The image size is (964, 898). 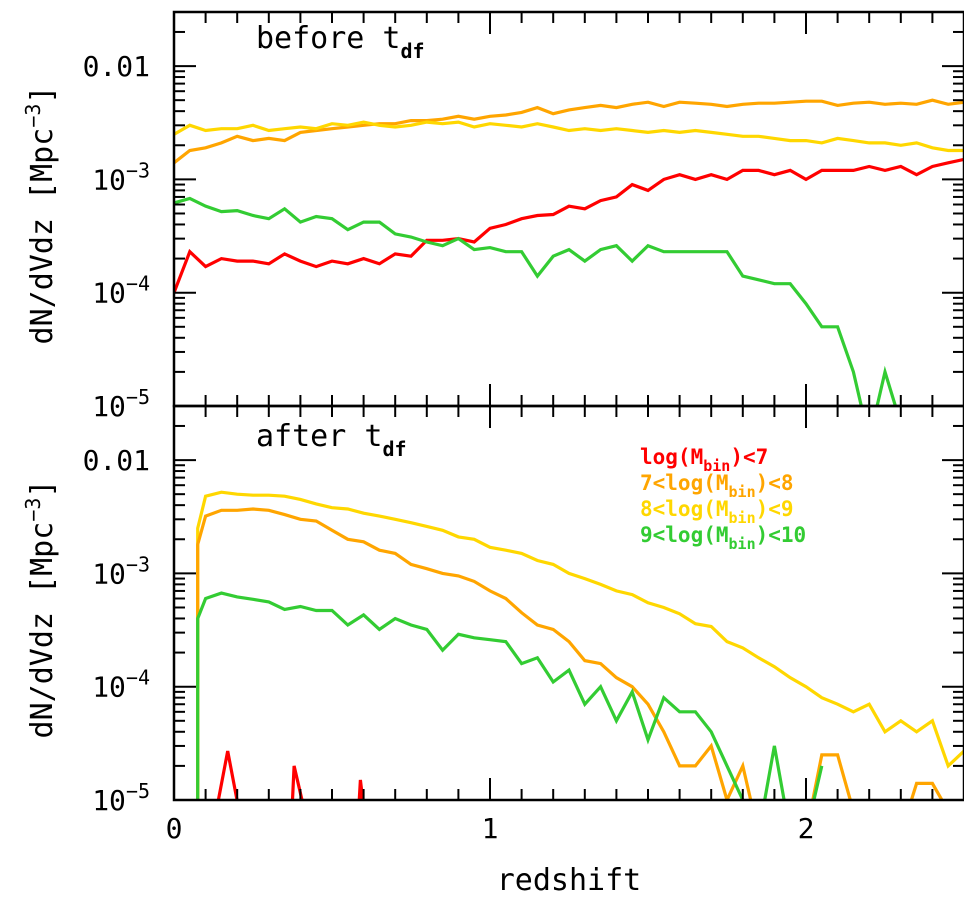 I want to click on x-tick-label: 0, so click(x=174, y=828).